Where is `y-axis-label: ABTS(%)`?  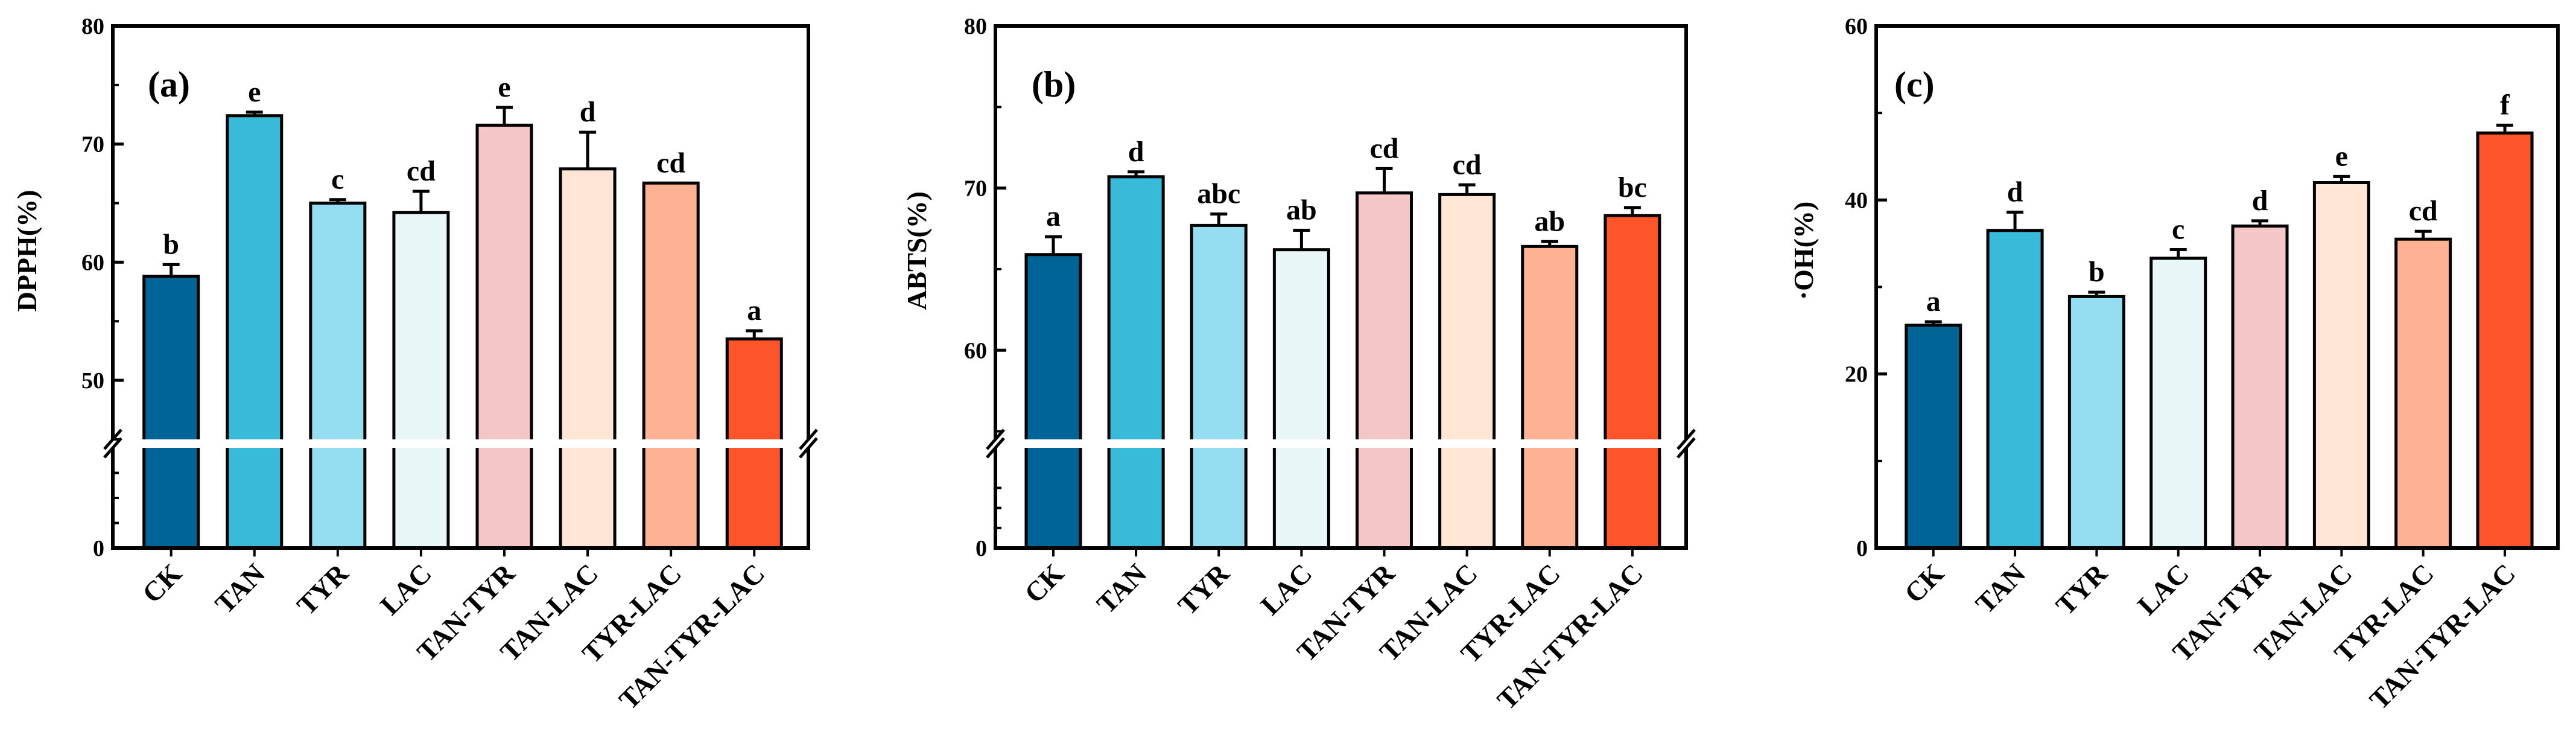
y-axis-label: ABTS(%) is located at coordinates (916, 250).